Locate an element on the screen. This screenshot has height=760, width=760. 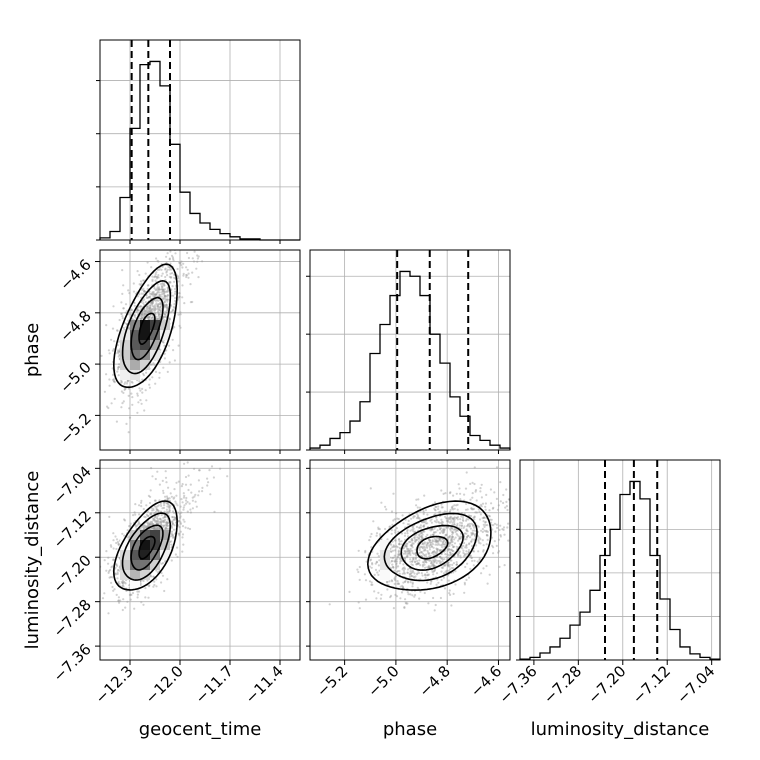
y-tick-label: −7.12 is located at coordinates (72, 529).